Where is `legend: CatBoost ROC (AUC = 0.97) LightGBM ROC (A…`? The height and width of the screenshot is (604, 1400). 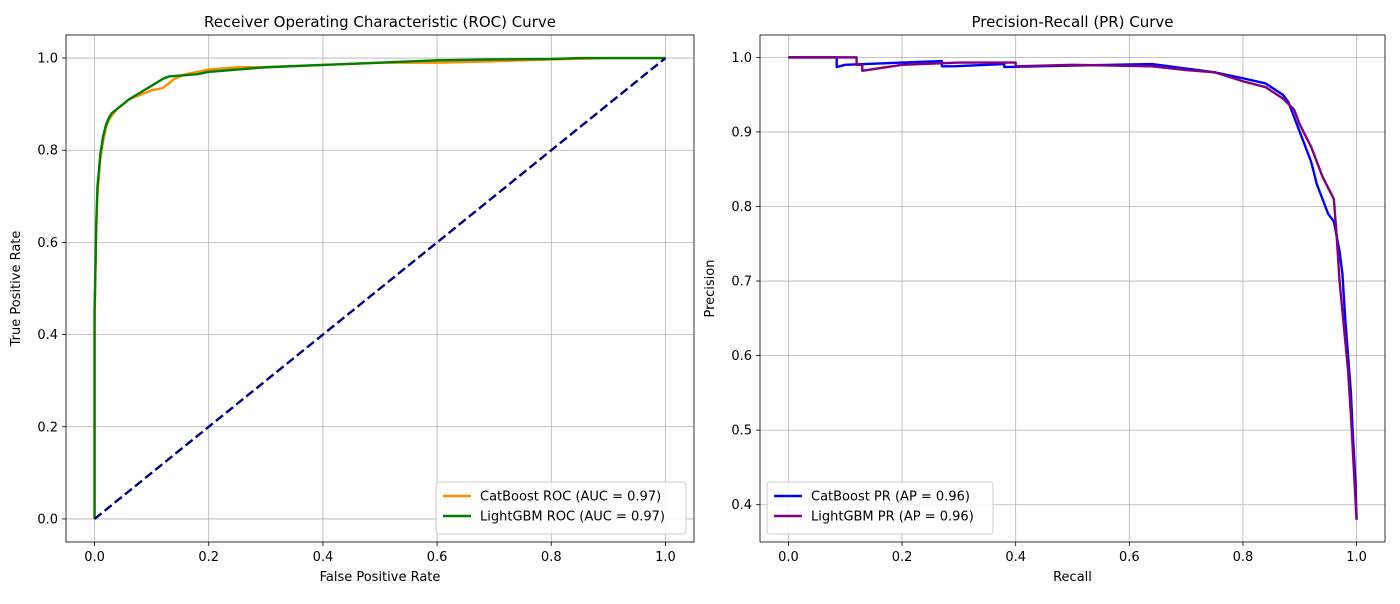 legend: CatBoost ROC (AUC = 0.97) LightGBM ROC (A… is located at coordinates (561, 508).